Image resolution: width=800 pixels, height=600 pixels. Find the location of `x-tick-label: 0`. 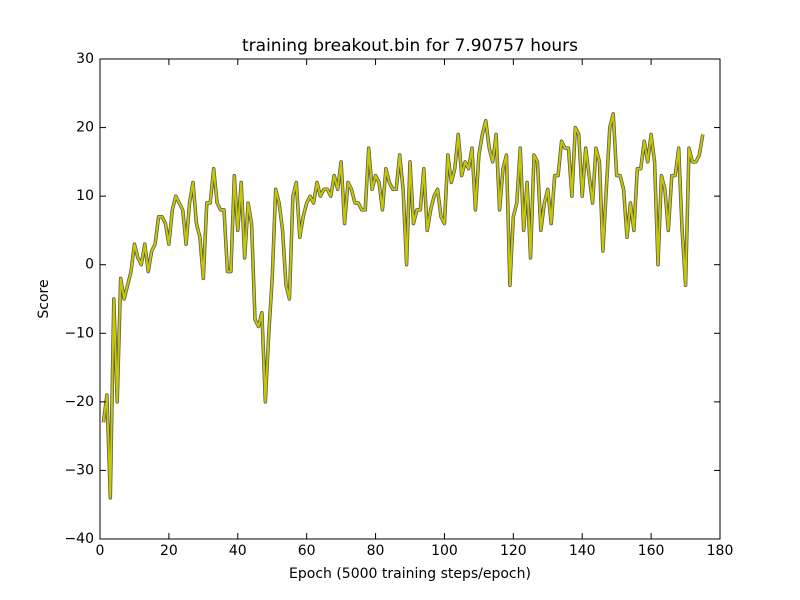

x-tick-label: 0 is located at coordinates (100, 551).